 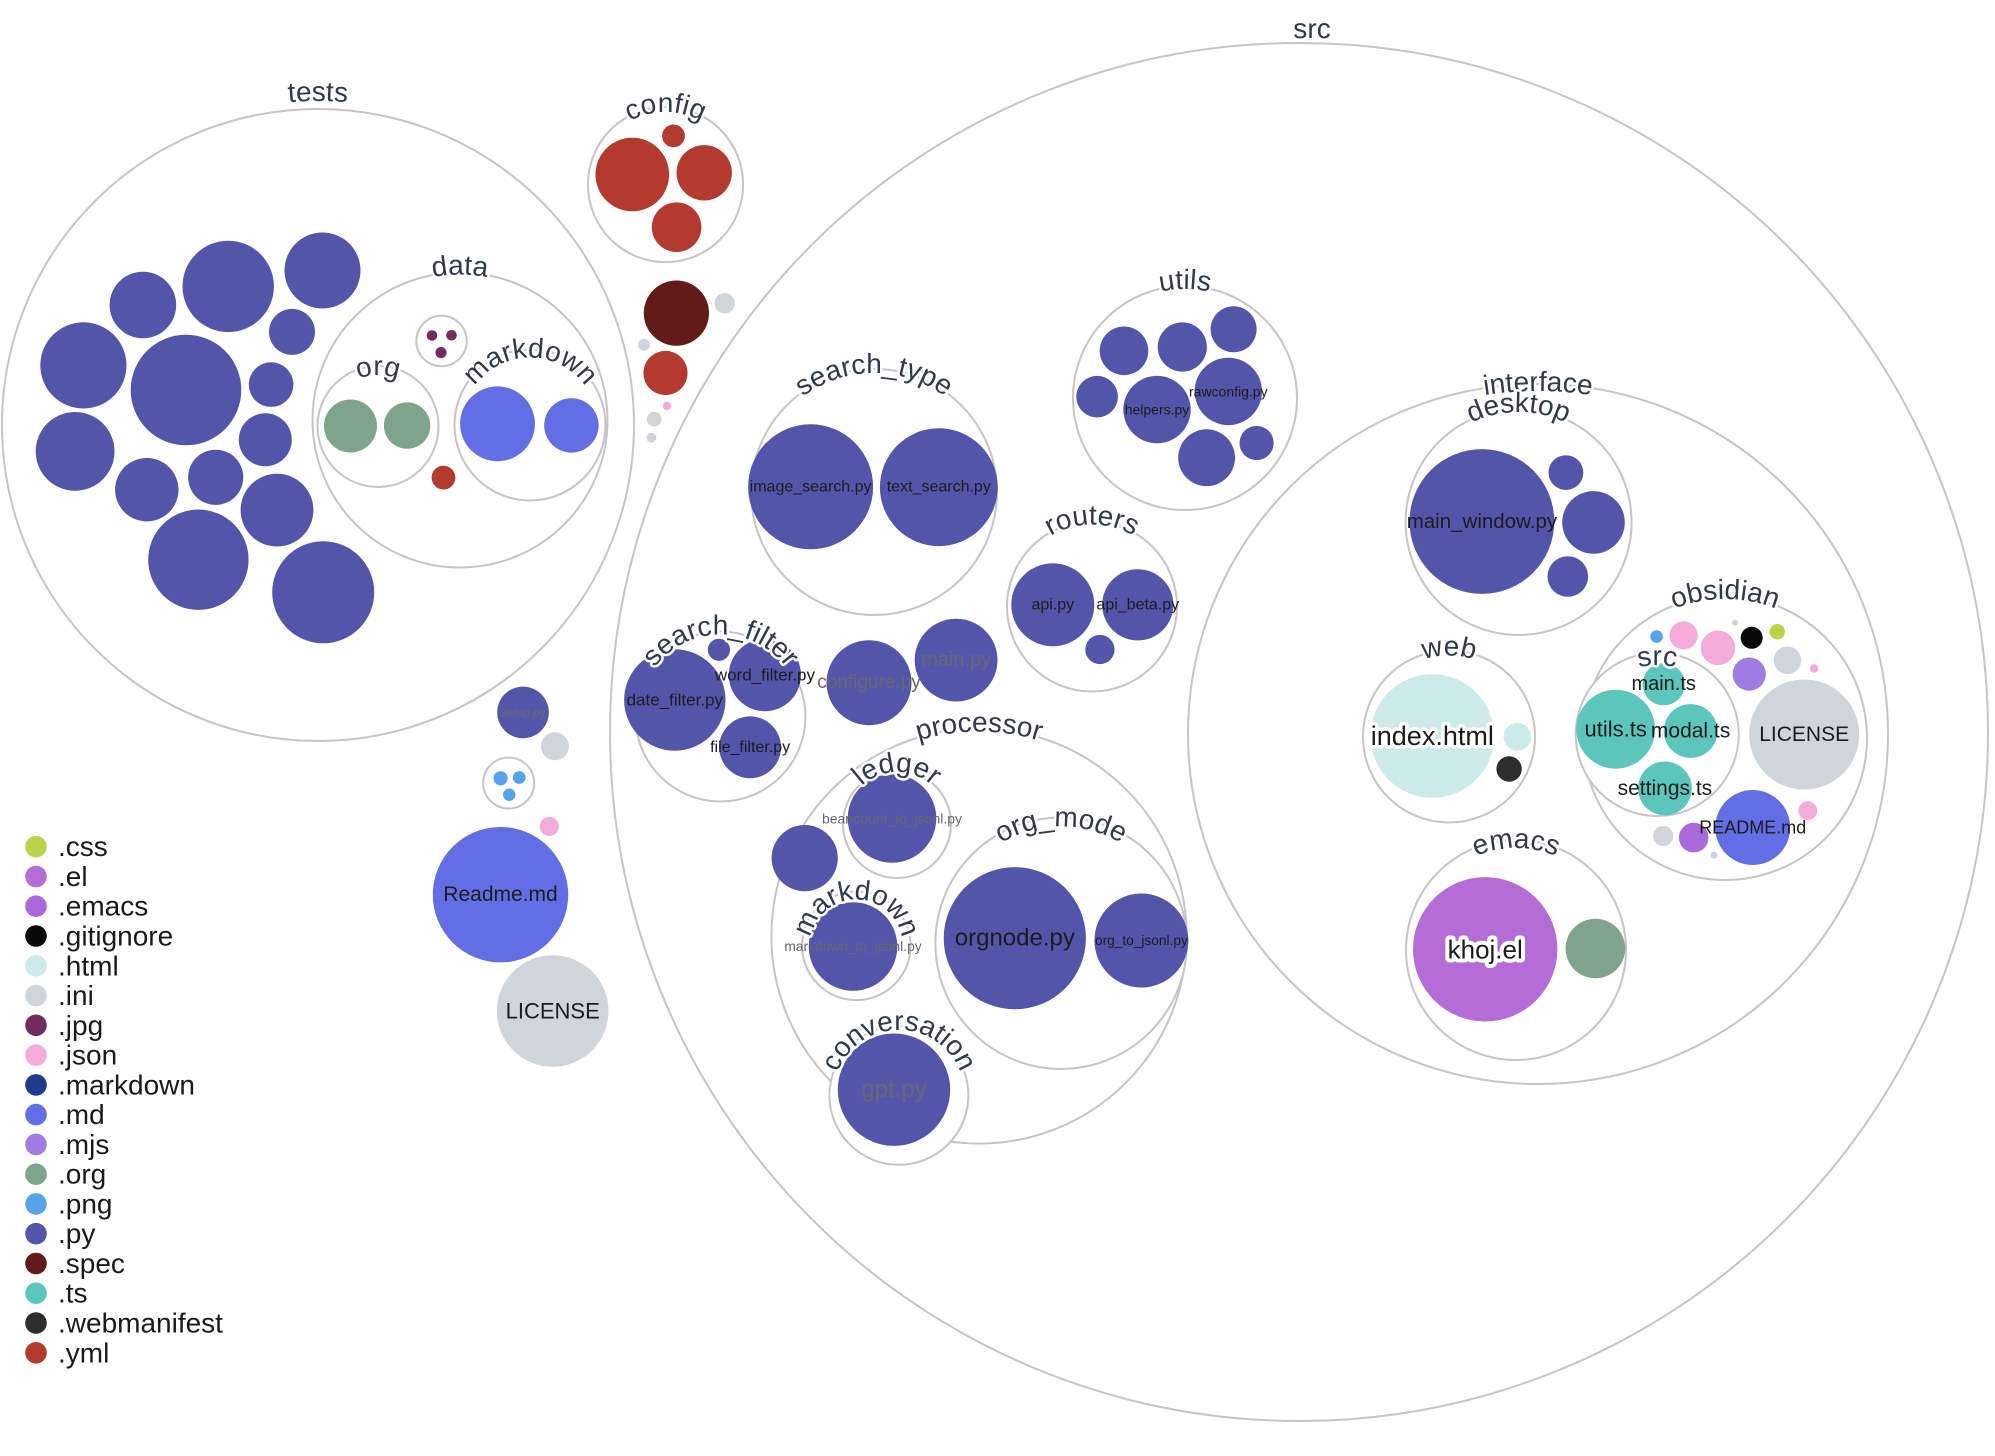 What do you see at coordinates (1538, 383) in the screenshot?
I see `svg-text: interface` at bounding box center [1538, 383].